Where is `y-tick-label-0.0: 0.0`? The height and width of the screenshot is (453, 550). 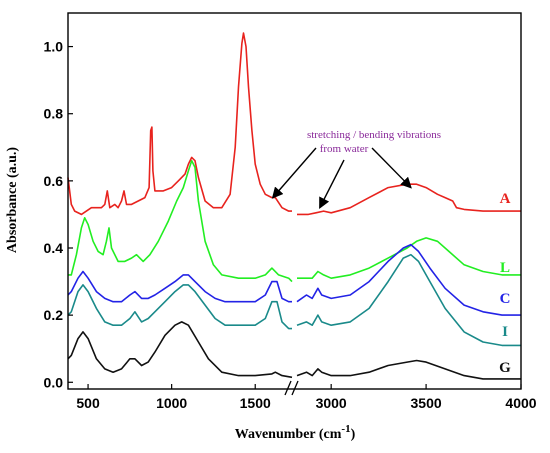
y-tick-label-0.0: 0.0 is located at coordinates (54, 382).